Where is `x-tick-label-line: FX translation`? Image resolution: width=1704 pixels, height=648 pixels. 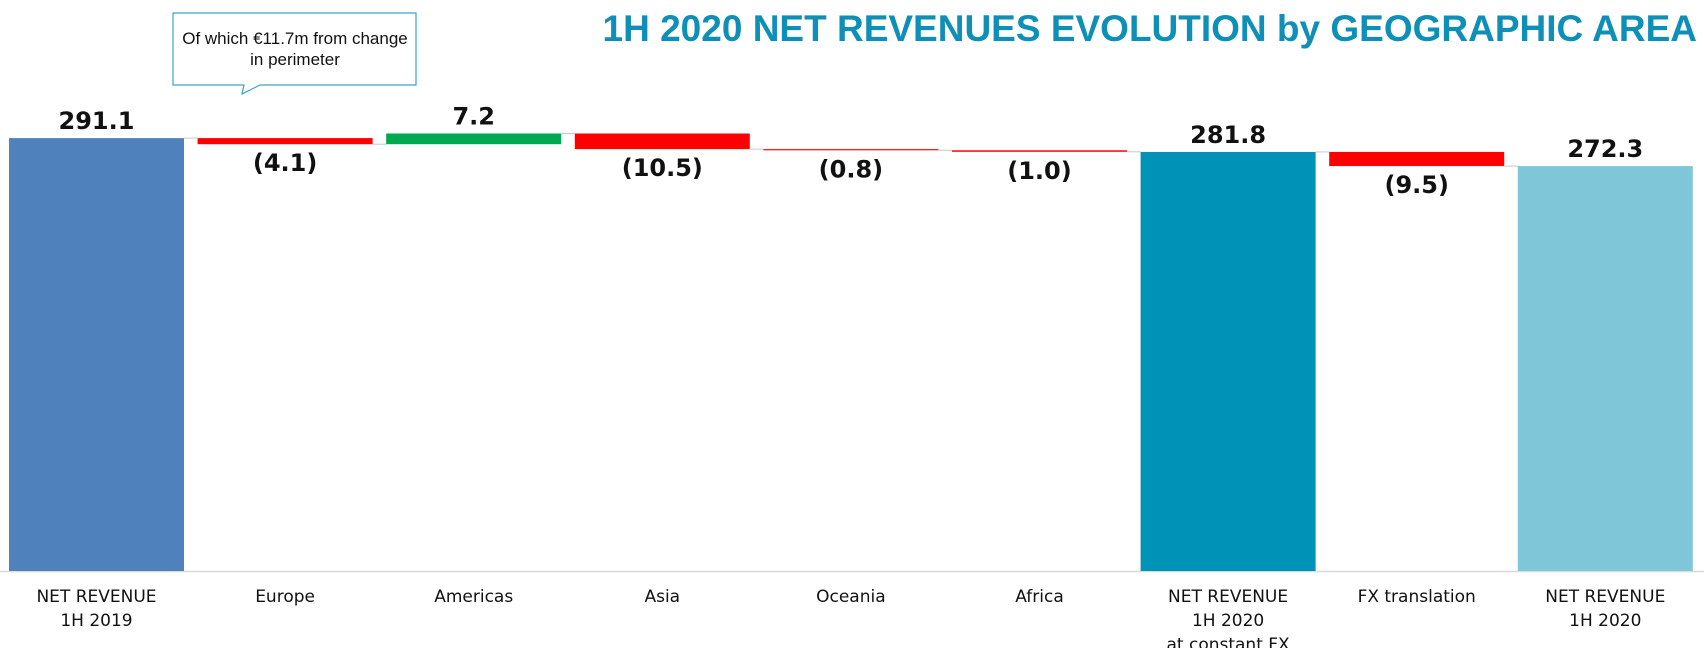
x-tick-label-line: FX translation is located at coordinates (1417, 597).